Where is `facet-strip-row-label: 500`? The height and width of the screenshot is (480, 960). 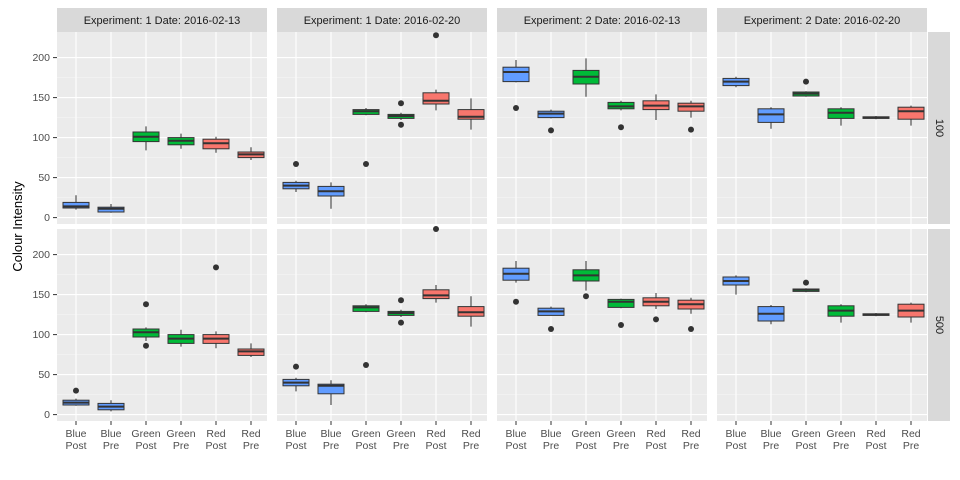
facet-strip-row-label: 500 is located at coordinates (939, 325).